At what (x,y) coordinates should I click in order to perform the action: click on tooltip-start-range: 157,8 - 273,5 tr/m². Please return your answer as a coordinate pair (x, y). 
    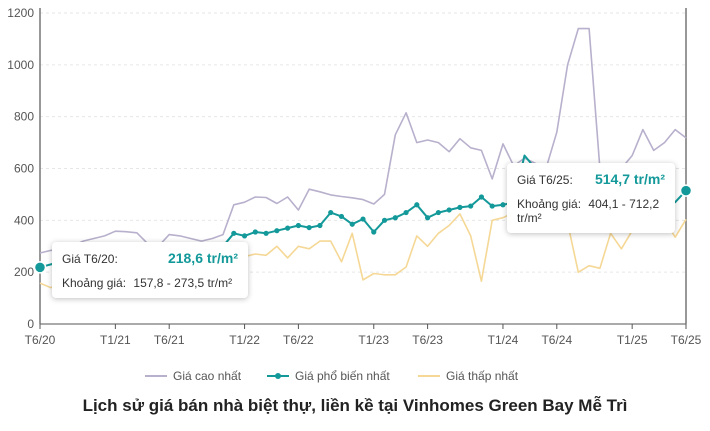
    Looking at the image, I should click on (183, 283).